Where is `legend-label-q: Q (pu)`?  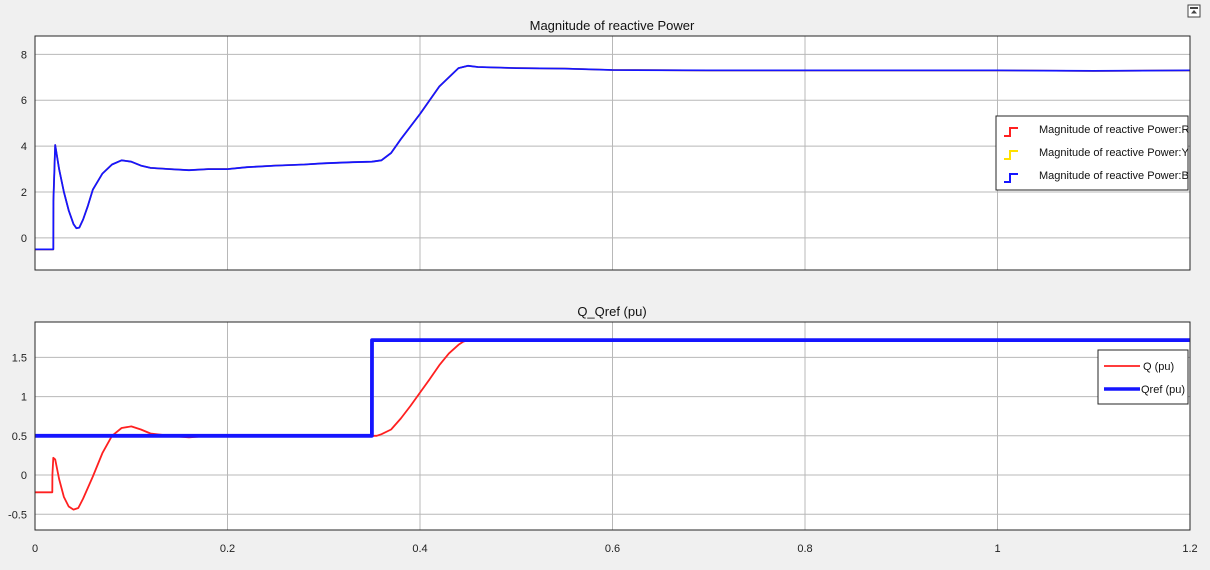 legend-label-q: Q (pu) is located at coordinates (1158, 367).